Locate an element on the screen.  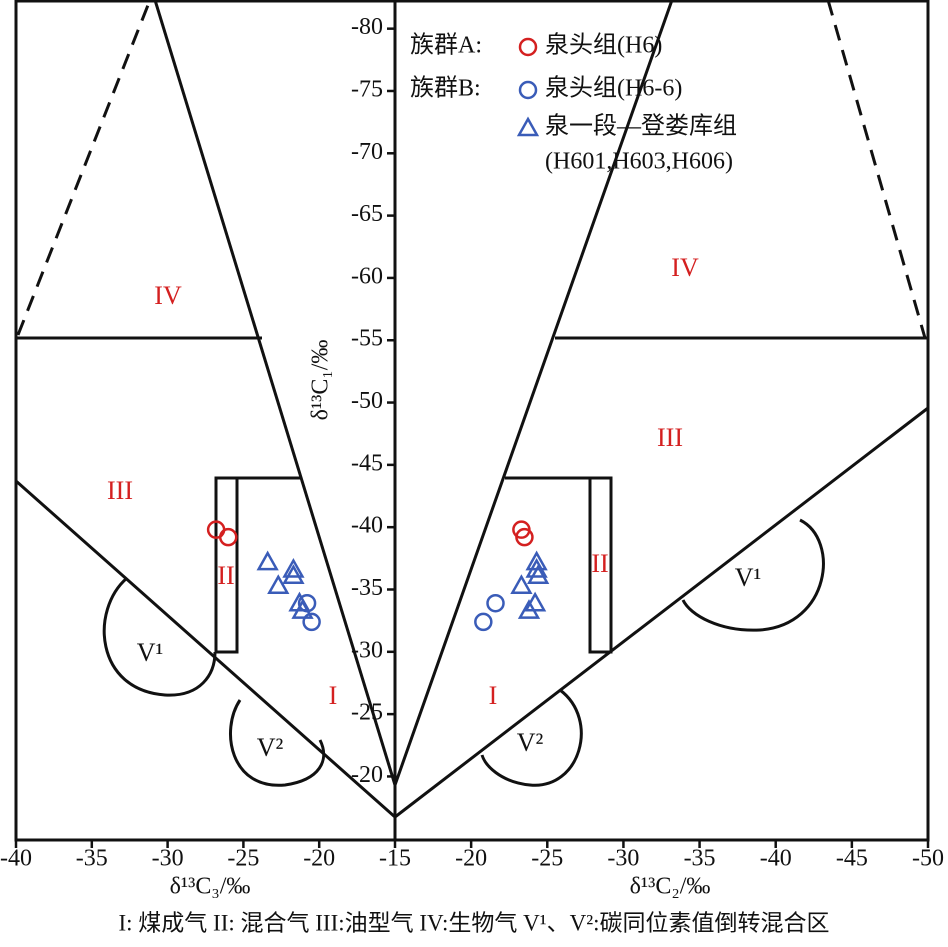
legend-group: 族群A: is located at coordinates (446, 45).